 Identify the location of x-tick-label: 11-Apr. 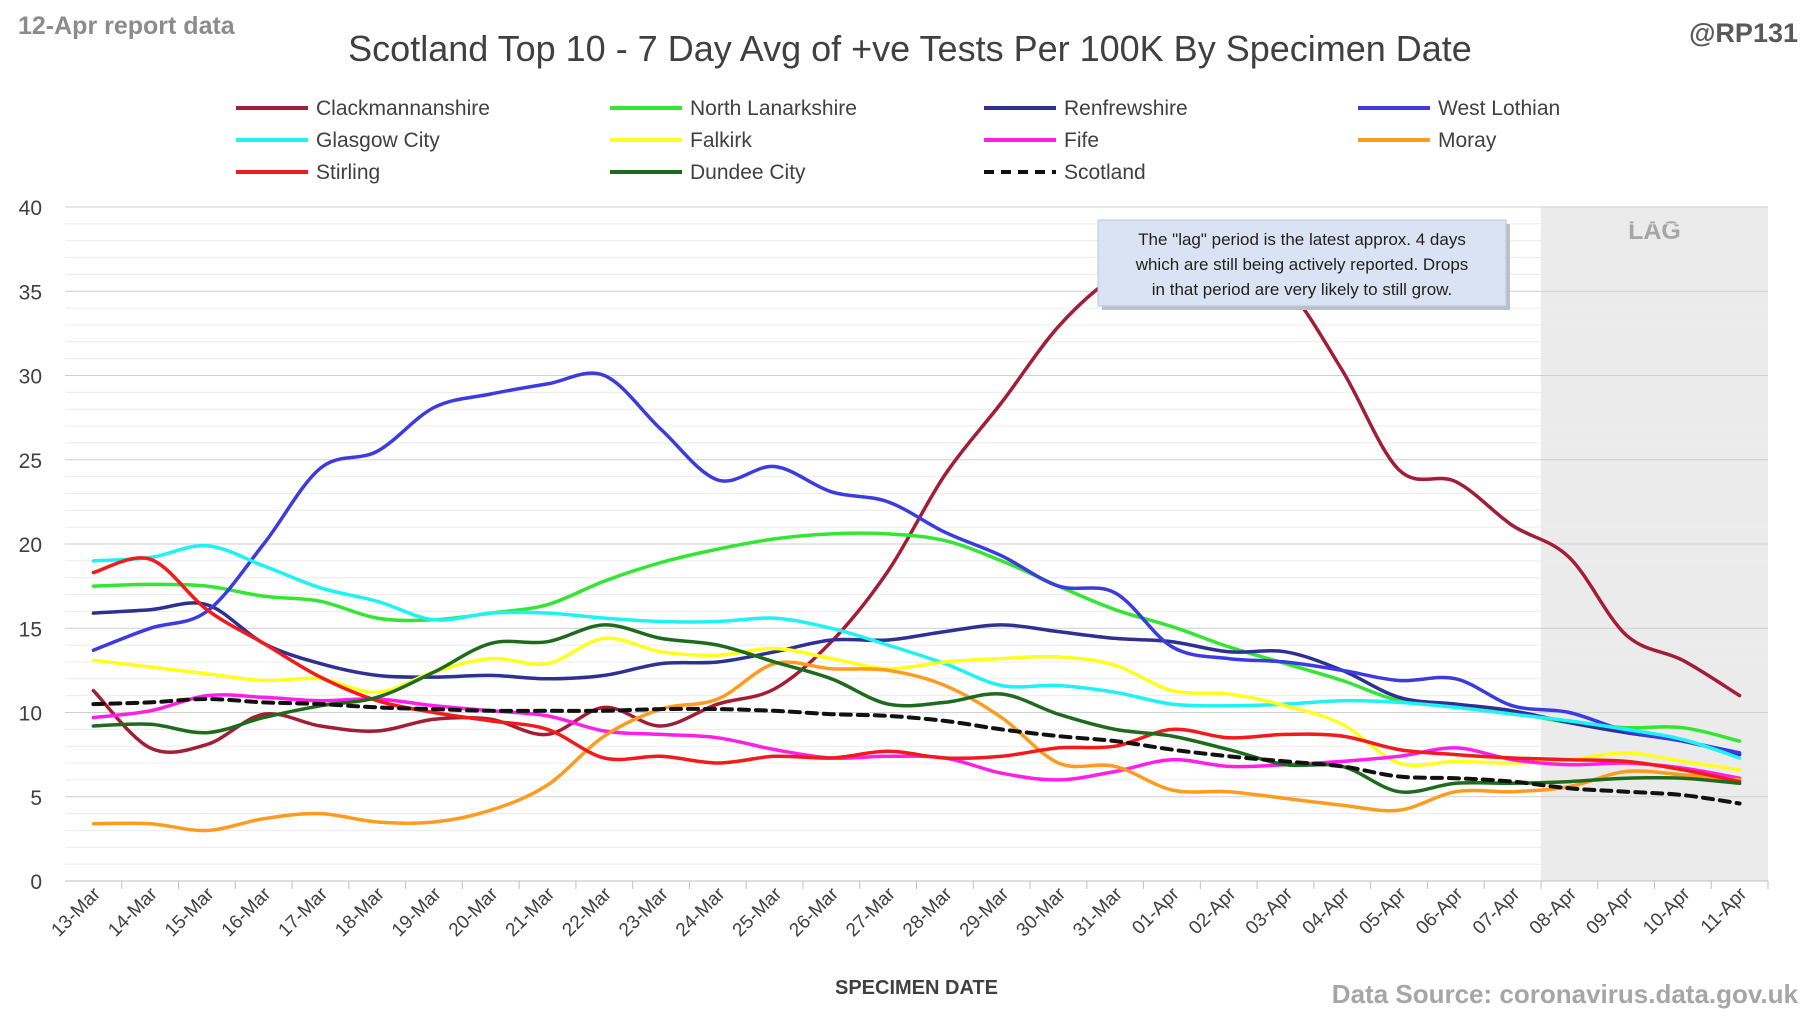
(1724, 910).